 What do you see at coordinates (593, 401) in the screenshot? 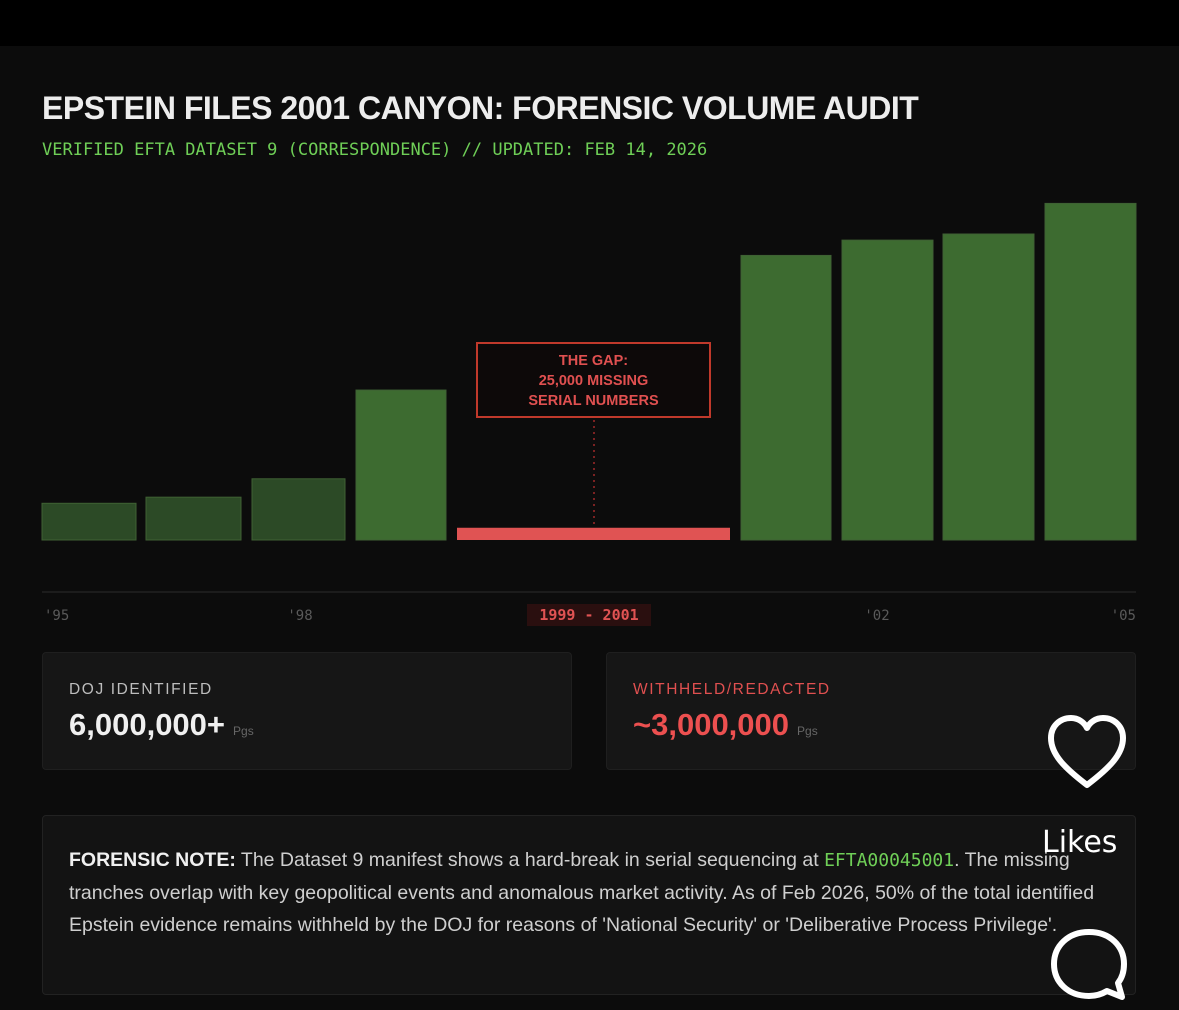
I see `gap-annotation-line-3: SERIAL NUMBERS` at bounding box center [593, 401].